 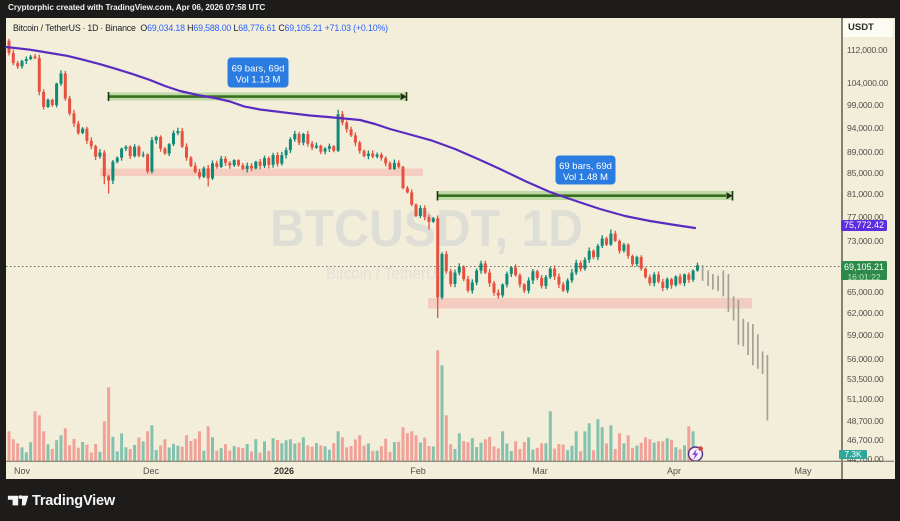 I want to click on svg-text: BTCUSDT, 1D, so click(x=426, y=229).